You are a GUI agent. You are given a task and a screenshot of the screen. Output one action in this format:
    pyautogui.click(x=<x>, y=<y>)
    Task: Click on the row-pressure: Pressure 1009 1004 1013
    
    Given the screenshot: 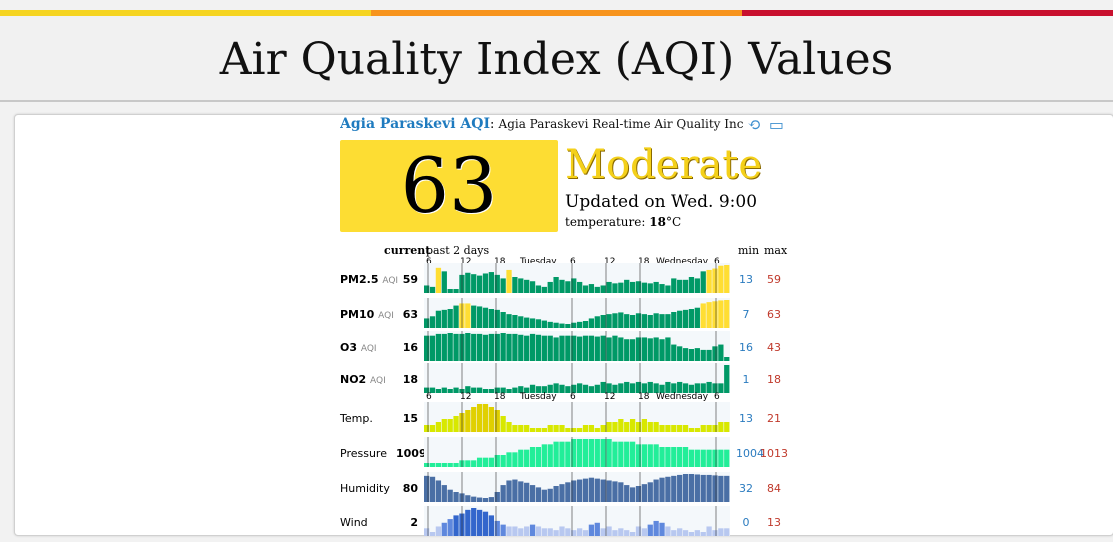 What is the action you would take?
    pyautogui.click(x=565, y=454)
    